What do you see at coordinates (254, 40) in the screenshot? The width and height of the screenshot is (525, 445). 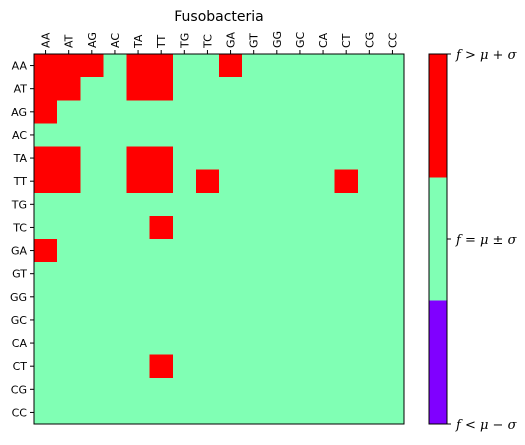 I see `x-tick-label: GT` at bounding box center [254, 40].